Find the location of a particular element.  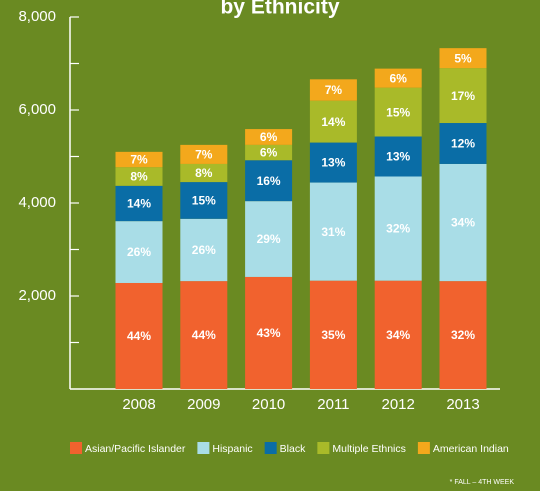

data-label: 5% is located at coordinates (463, 58).